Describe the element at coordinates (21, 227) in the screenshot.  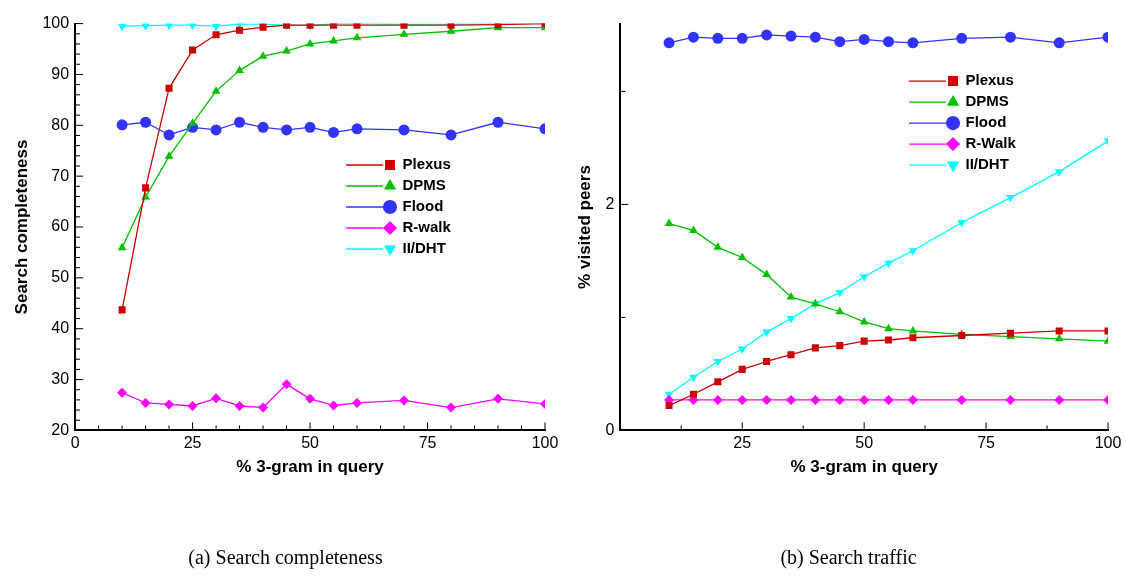
I see `y-axis-title: Search completeness` at that location.